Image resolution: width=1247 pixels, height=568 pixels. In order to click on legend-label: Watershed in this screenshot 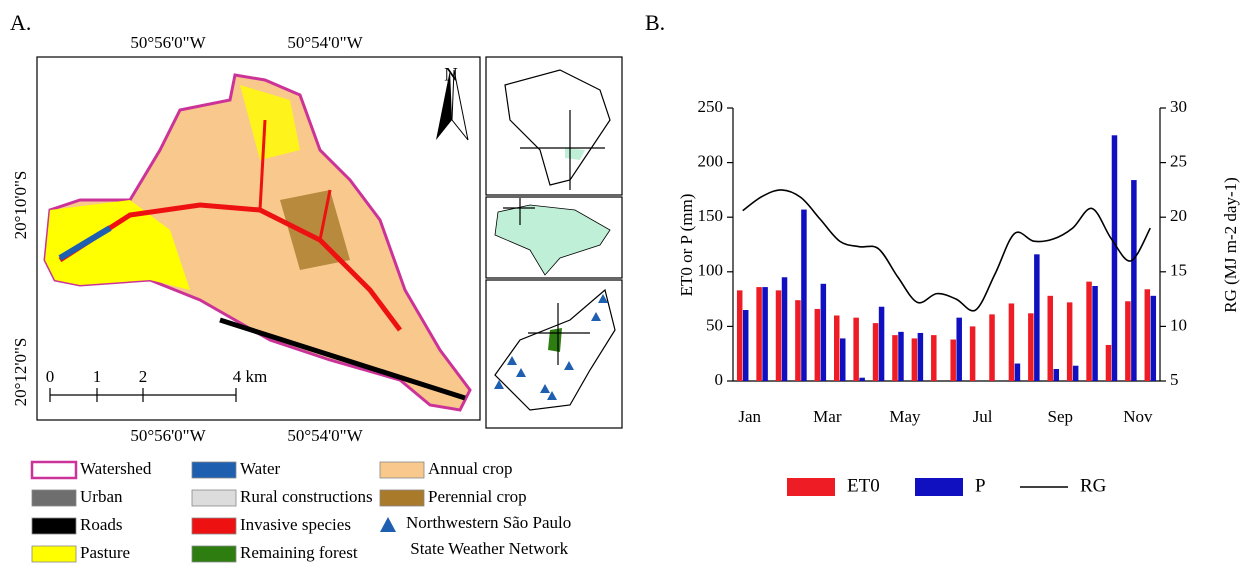, I will do `click(116, 468)`.